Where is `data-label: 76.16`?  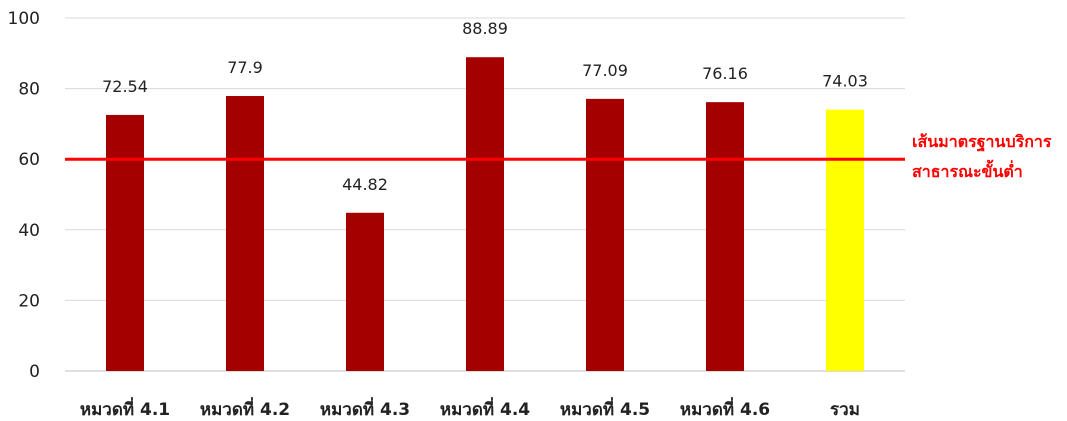
data-label: 76.16 is located at coordinates (725, 73).